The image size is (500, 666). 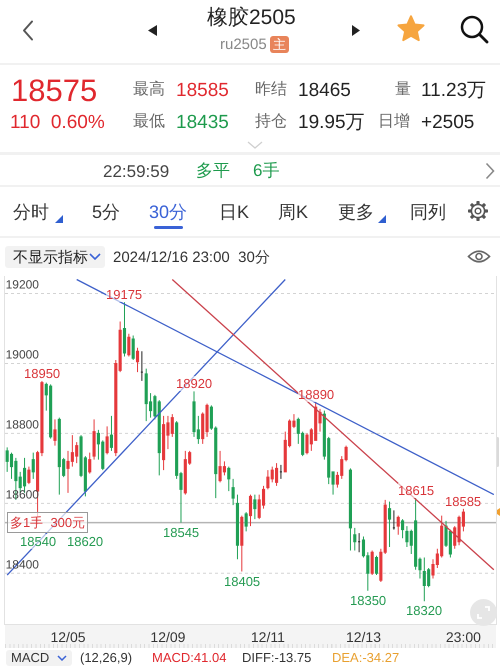 I want to click on text: 11.23万, so click(x=453, y=90).